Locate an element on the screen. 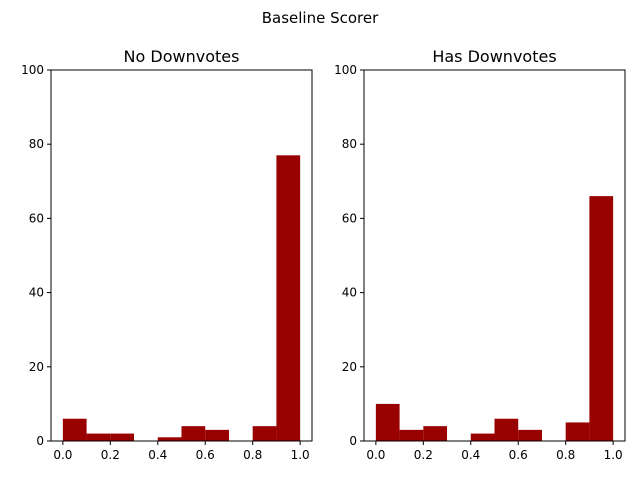 The image size is (640, 480). panel-title: No Downvotes is located at coordinates (182, 56).